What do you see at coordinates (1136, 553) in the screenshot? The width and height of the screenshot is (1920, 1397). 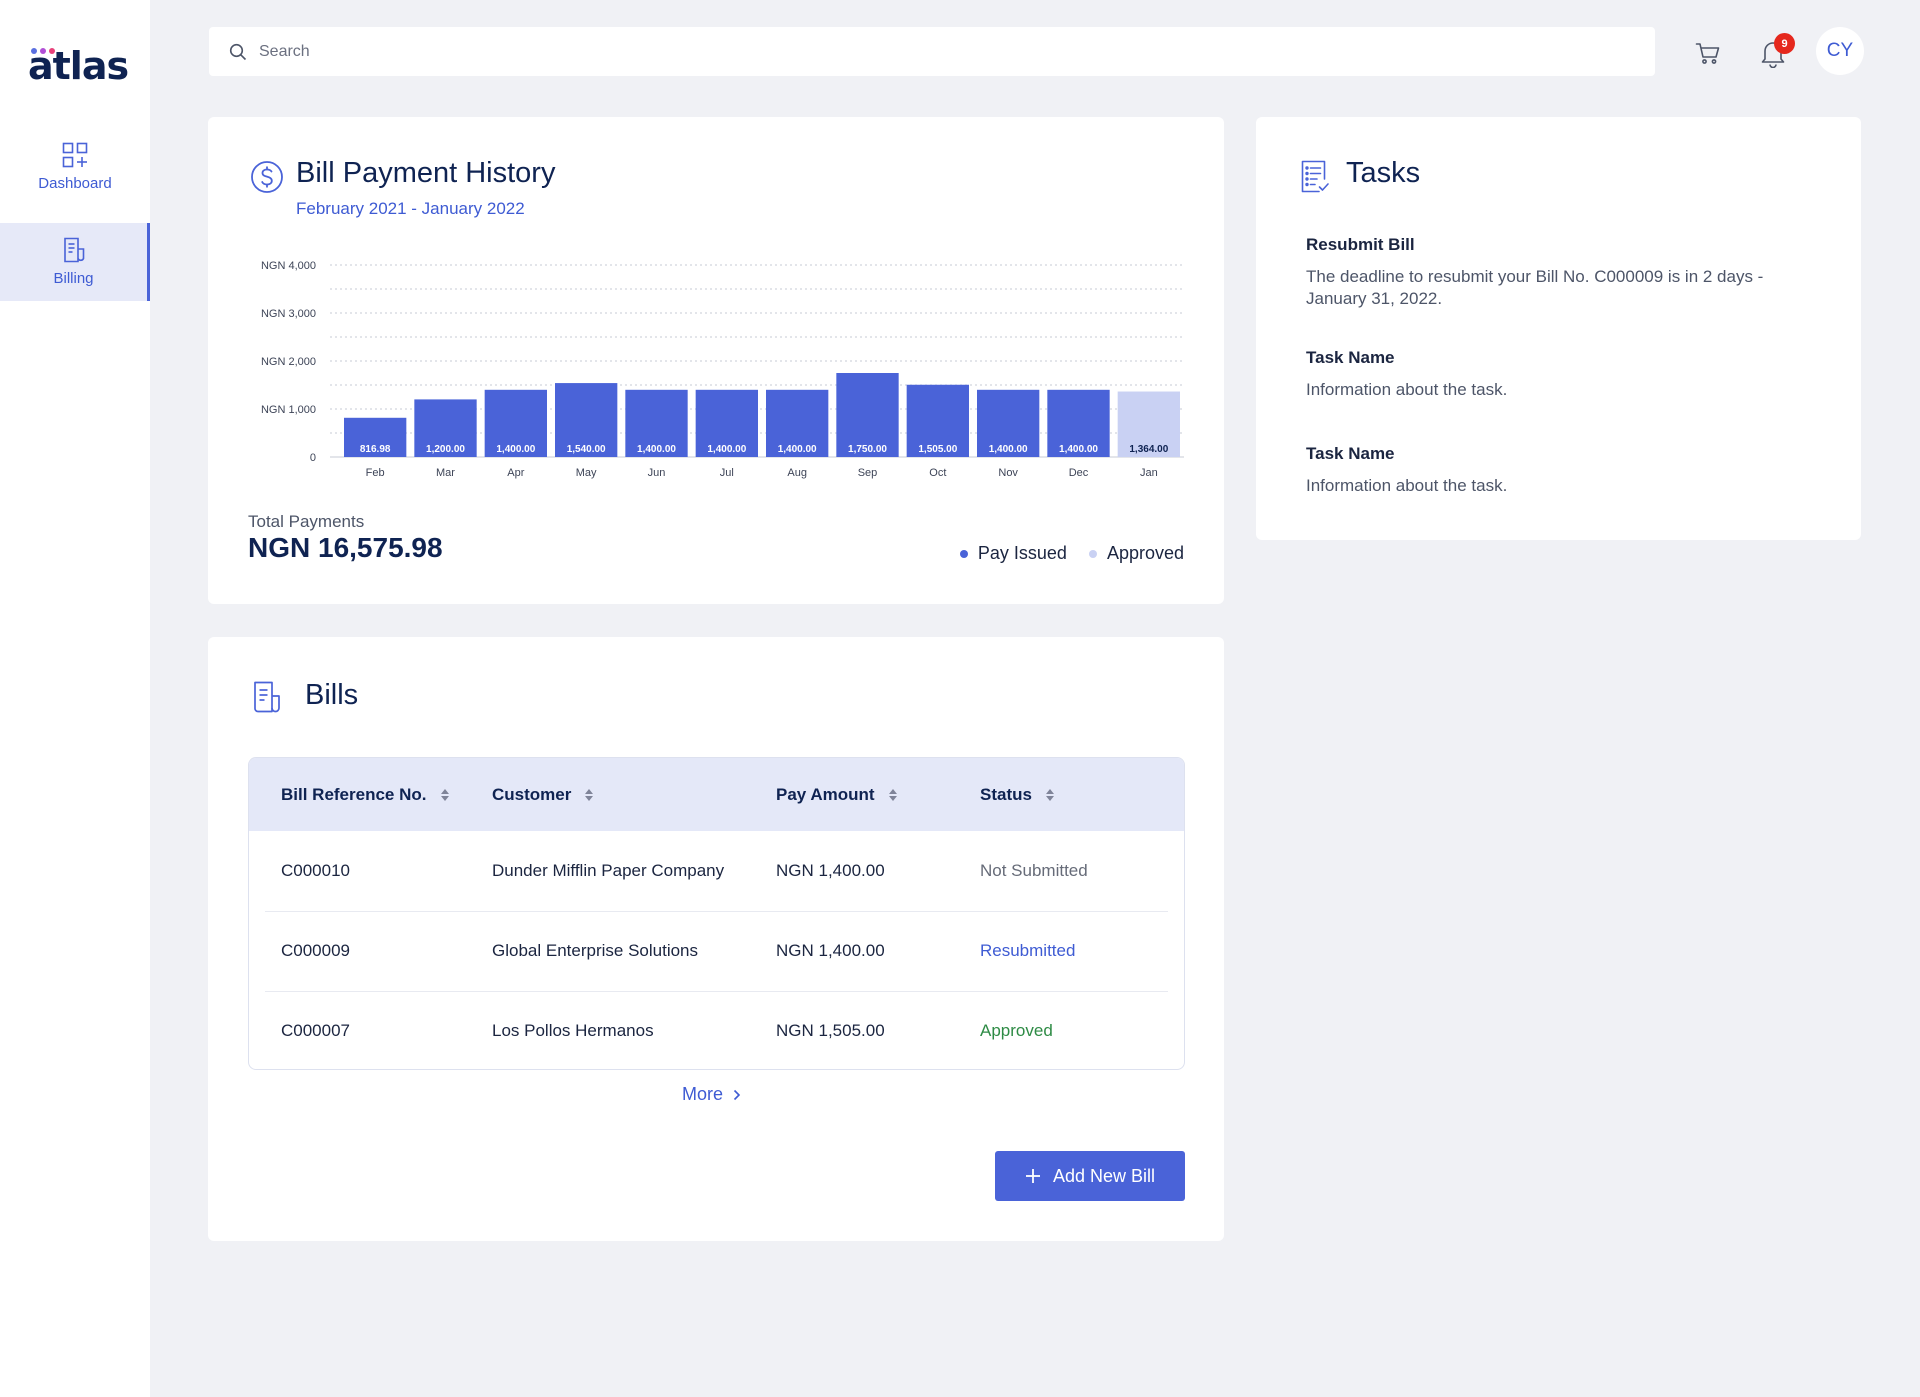 I see `legend-item-approved: Approved` at bounding box center [1136, 553].